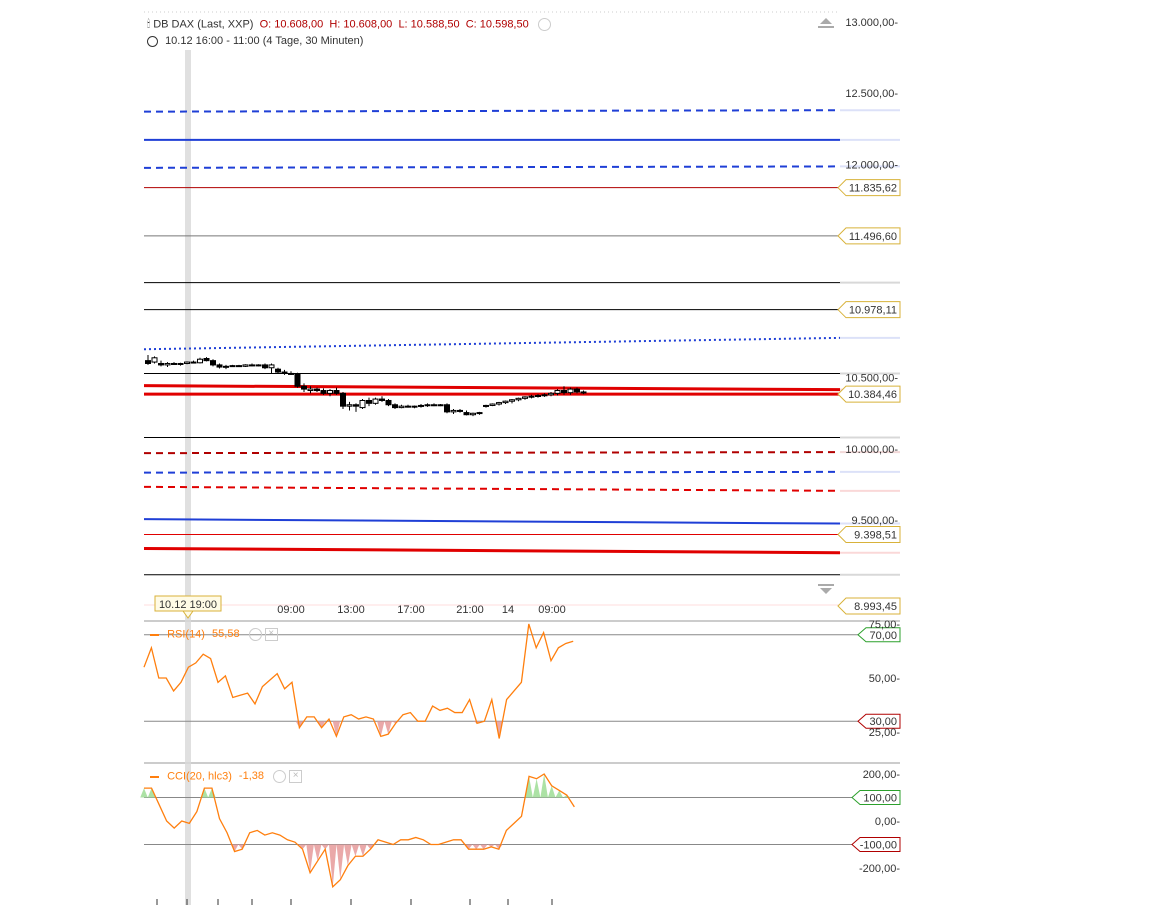  I want to click on cci-level-tag: -100,00, so click(876, 845).